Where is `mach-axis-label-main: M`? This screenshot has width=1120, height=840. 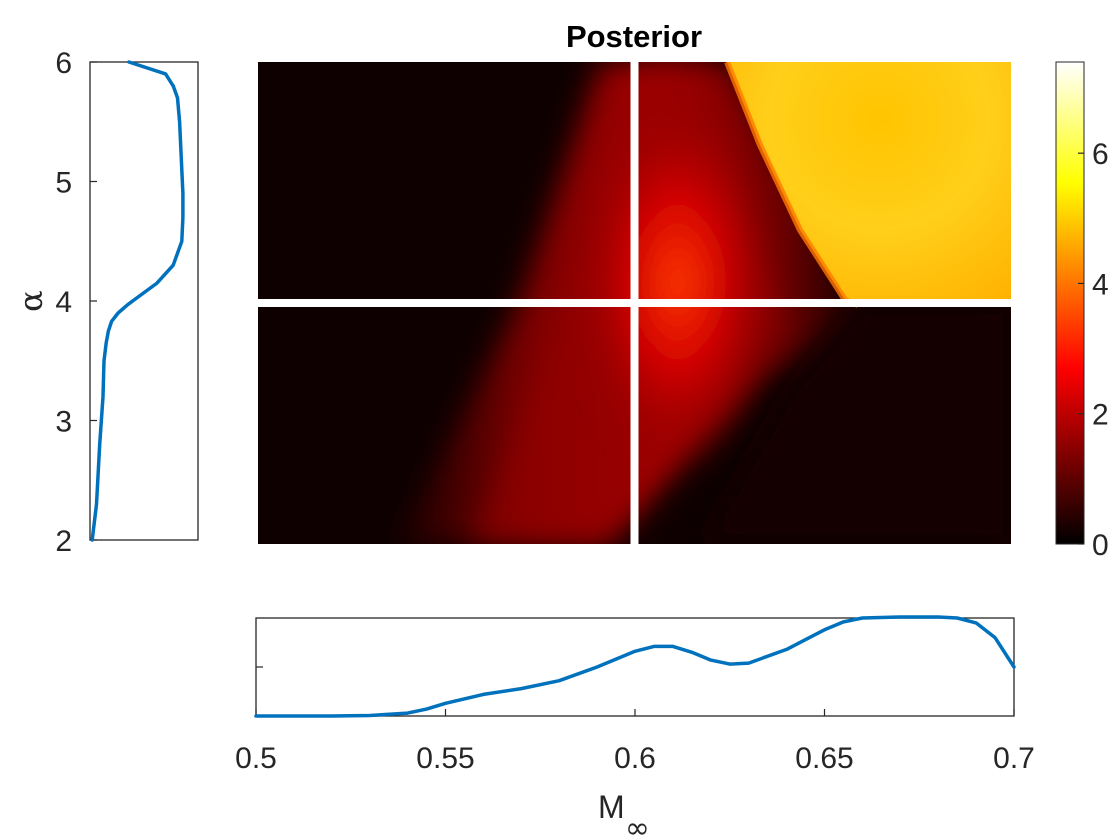
mach-axis-label-main: M is located at coordinates (611, 807).